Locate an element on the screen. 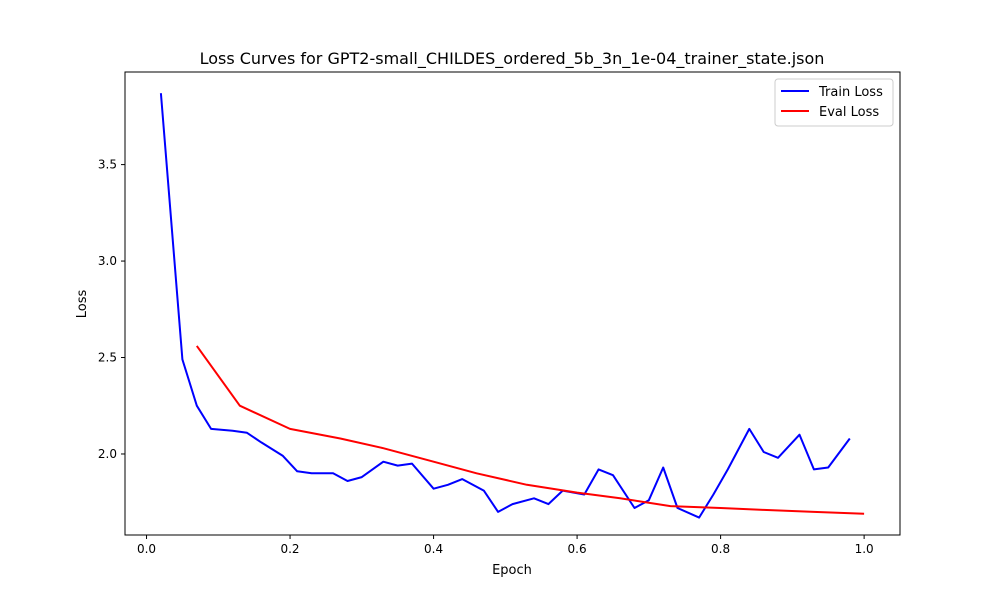  x-tick-label: 0.0 is located at coordinates (146, 549).